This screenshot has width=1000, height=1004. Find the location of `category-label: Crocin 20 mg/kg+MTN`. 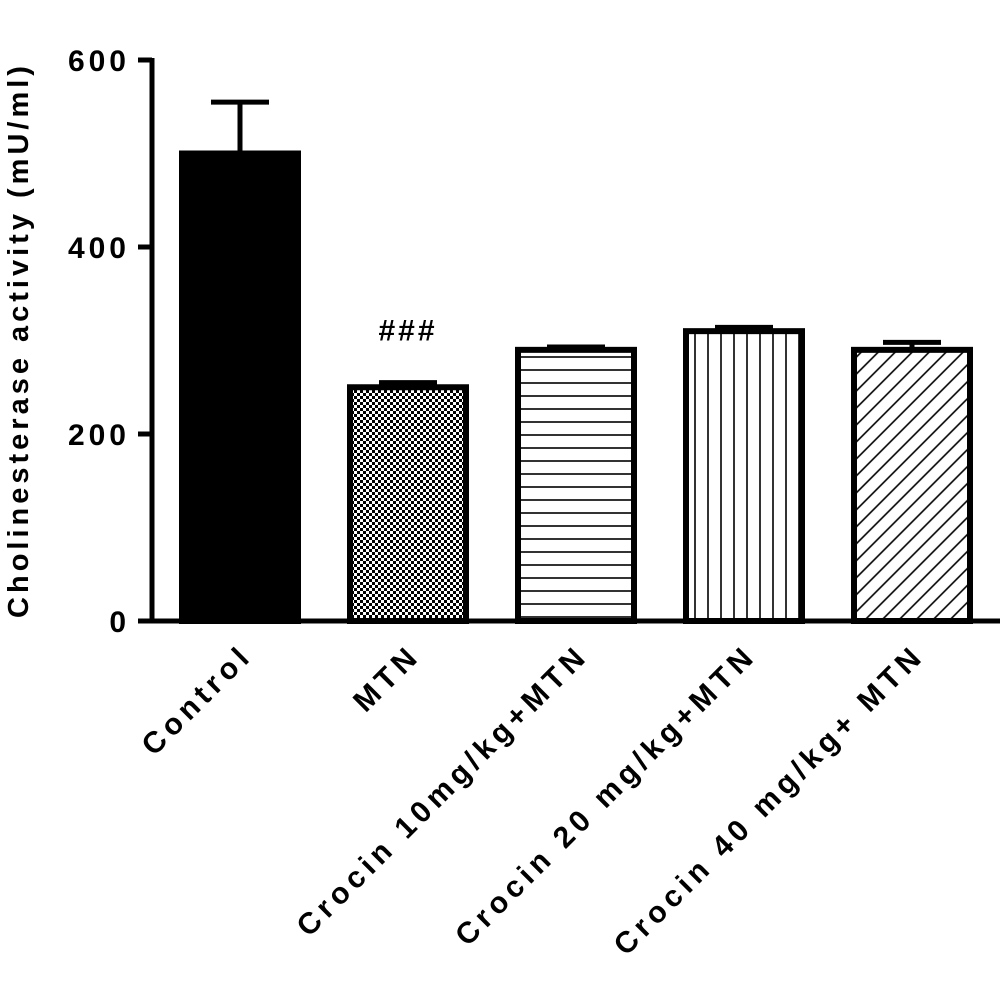

category-label: Crocin 20 mg/kg+MTN is located at coordinates (606, 796).